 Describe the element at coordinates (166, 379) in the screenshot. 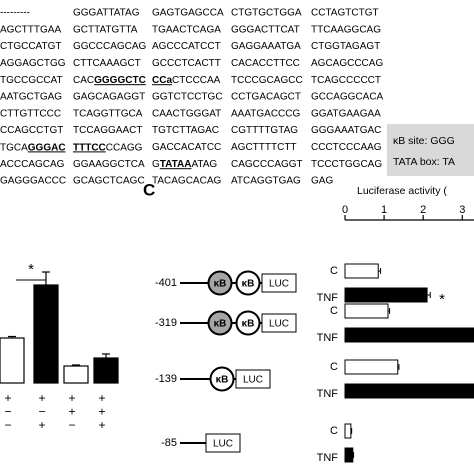

I see `construct-label: -139` at that location.